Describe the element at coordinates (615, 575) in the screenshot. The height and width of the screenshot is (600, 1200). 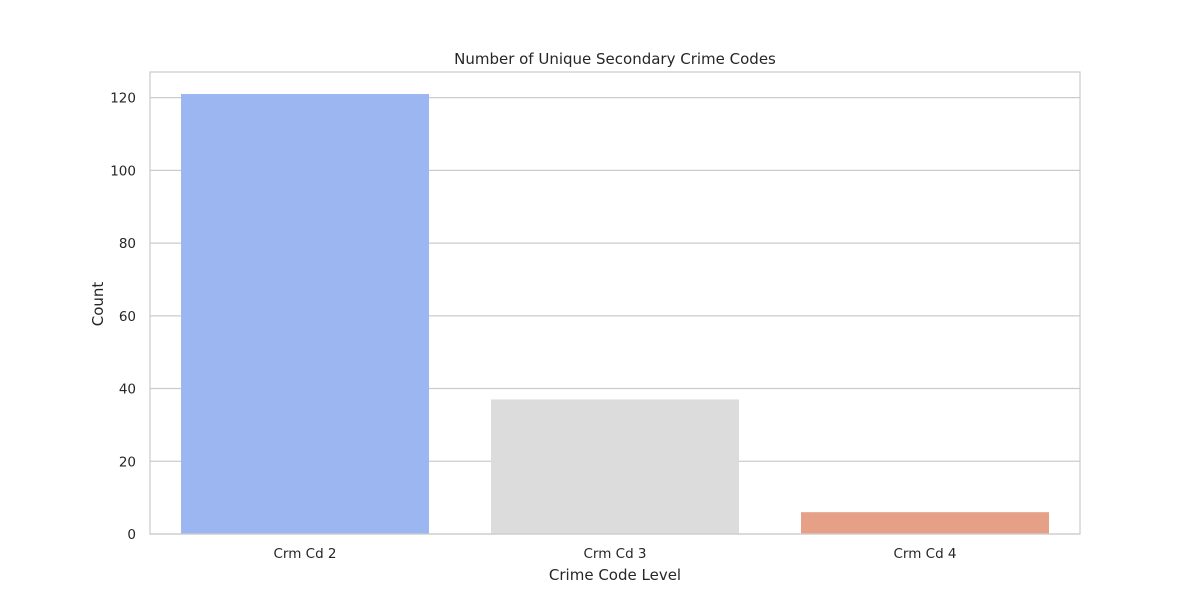
I see `x-axis-label: Crime Code Level` at that location.